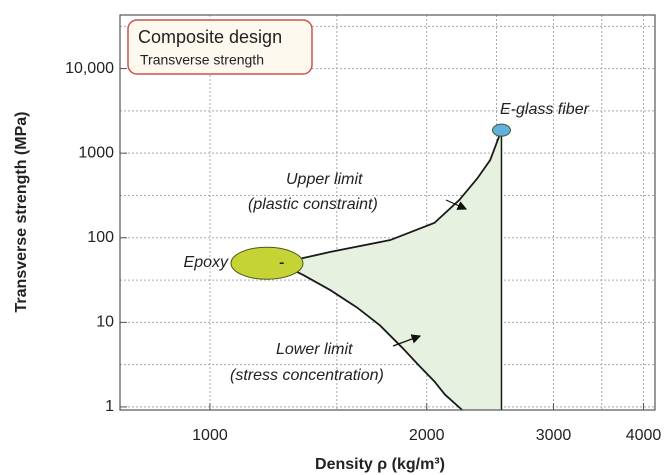  Describe the element at coordinates (89, 68) in the screenshot. I see `y-tick-label: 10,000` at that location.